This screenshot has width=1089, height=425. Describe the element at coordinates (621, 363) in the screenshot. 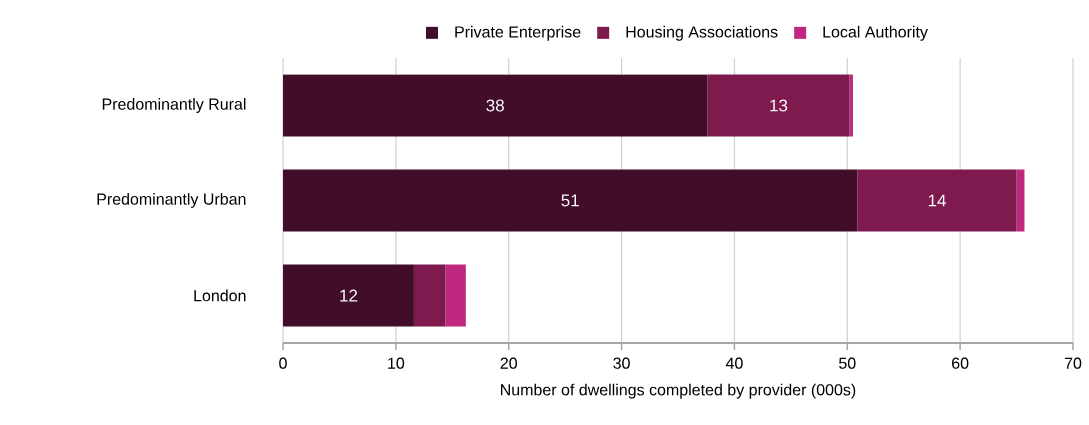

I see `x-tick-label: 30` at that location.